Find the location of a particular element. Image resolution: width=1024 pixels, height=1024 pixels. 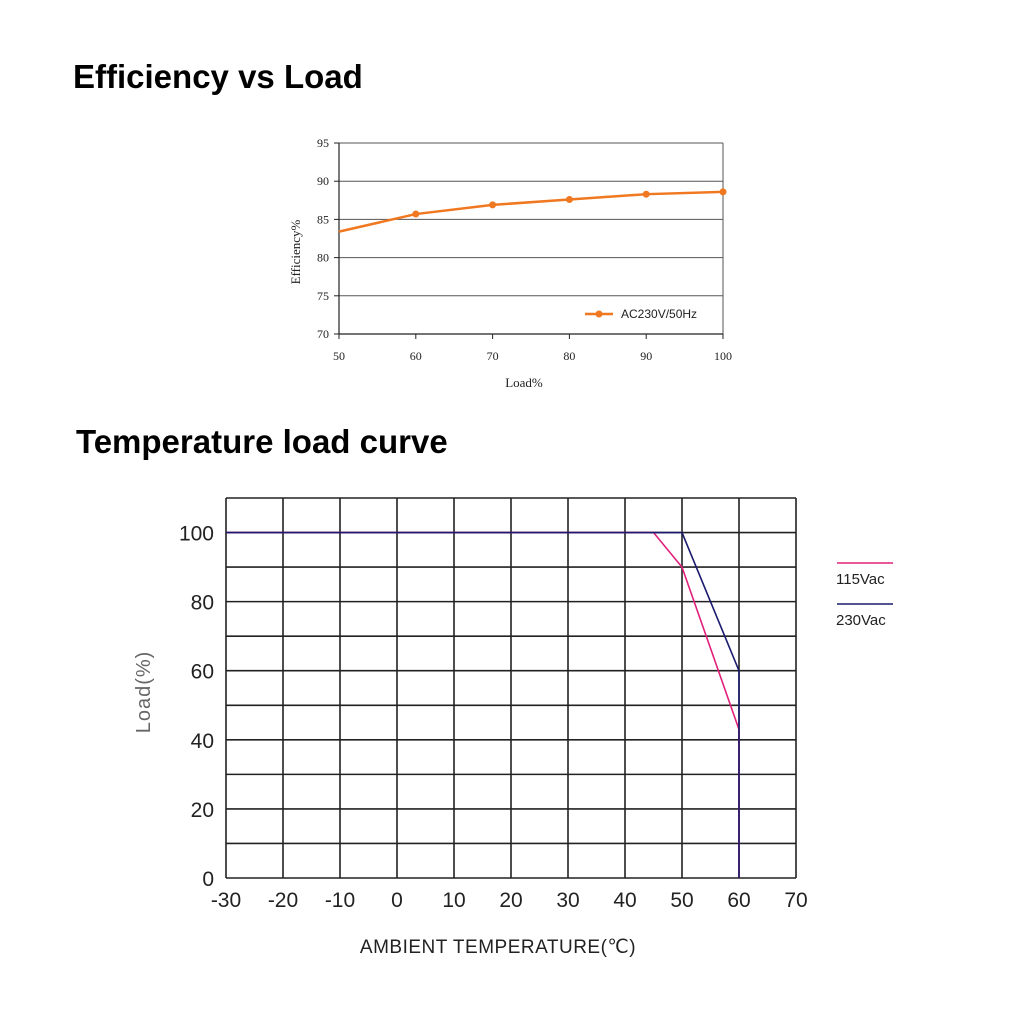

temperature-chart-title: Temperature load curve is located at coordinates (262, 441).